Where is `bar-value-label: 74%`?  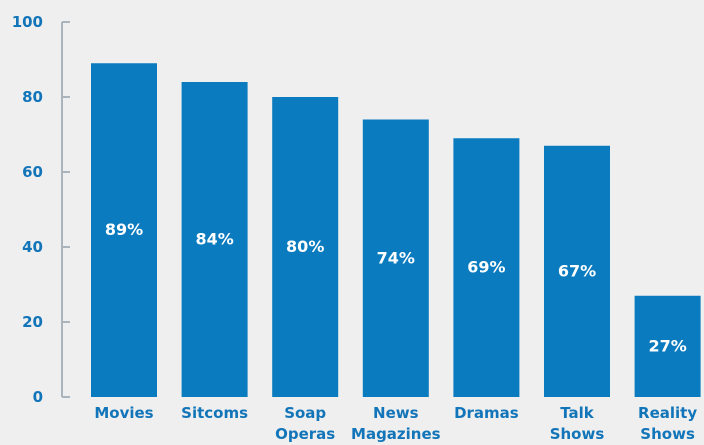
bar-value-label: 74% is located at coordinates (396, 257).